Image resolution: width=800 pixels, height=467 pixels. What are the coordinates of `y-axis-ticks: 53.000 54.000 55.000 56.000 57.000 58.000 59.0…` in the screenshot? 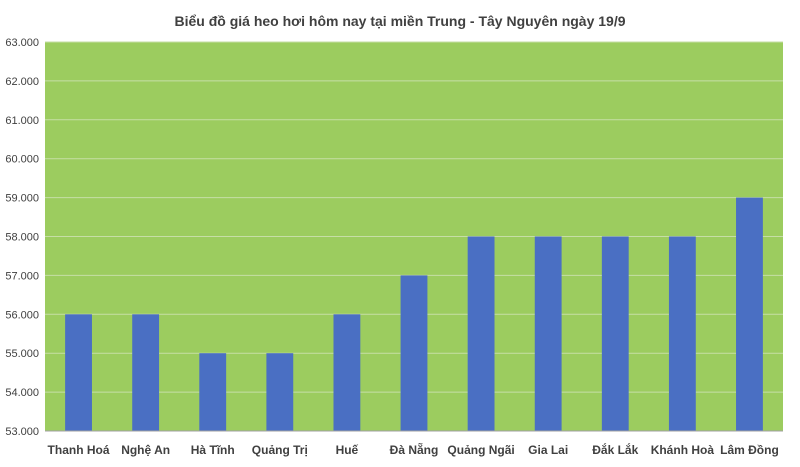 It's located at (22, 237).